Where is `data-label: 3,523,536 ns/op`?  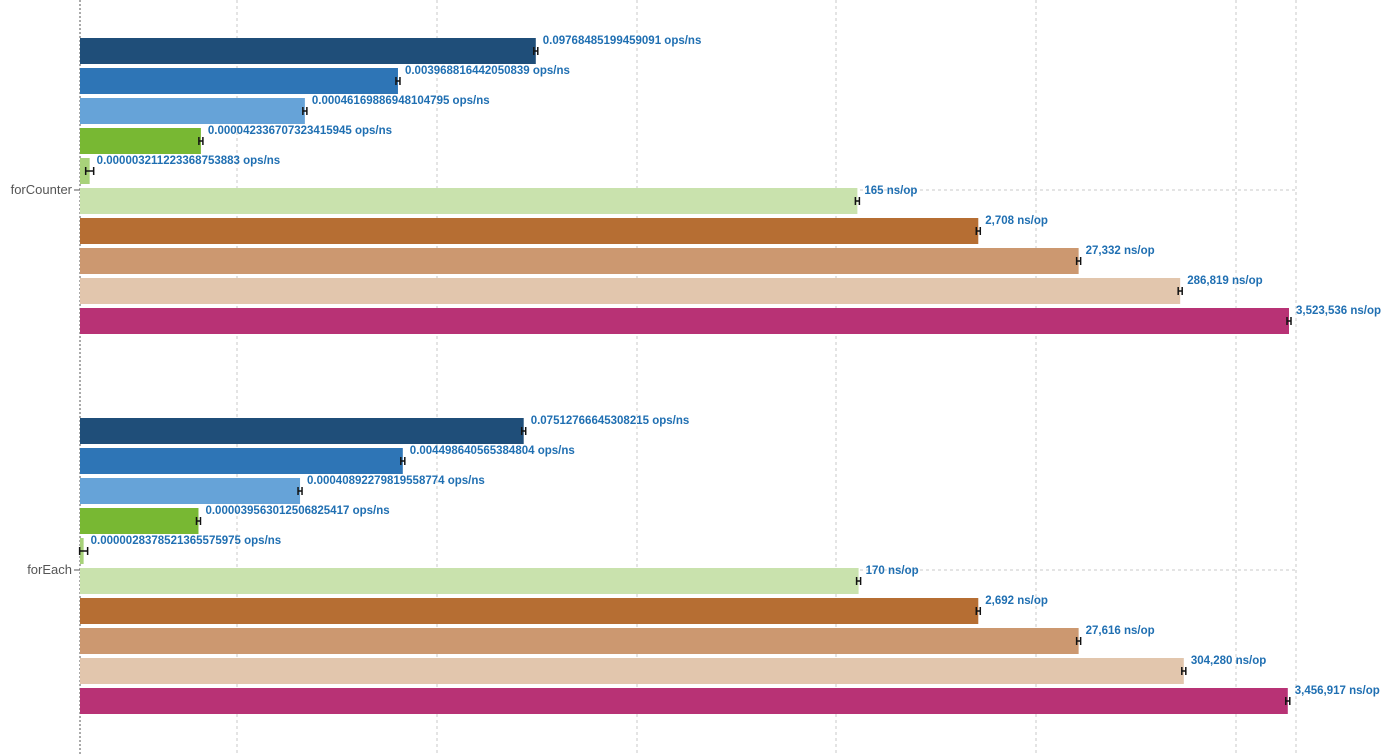
data-label: 3,523,536 ns/op is located at coordinates (1338, 311).